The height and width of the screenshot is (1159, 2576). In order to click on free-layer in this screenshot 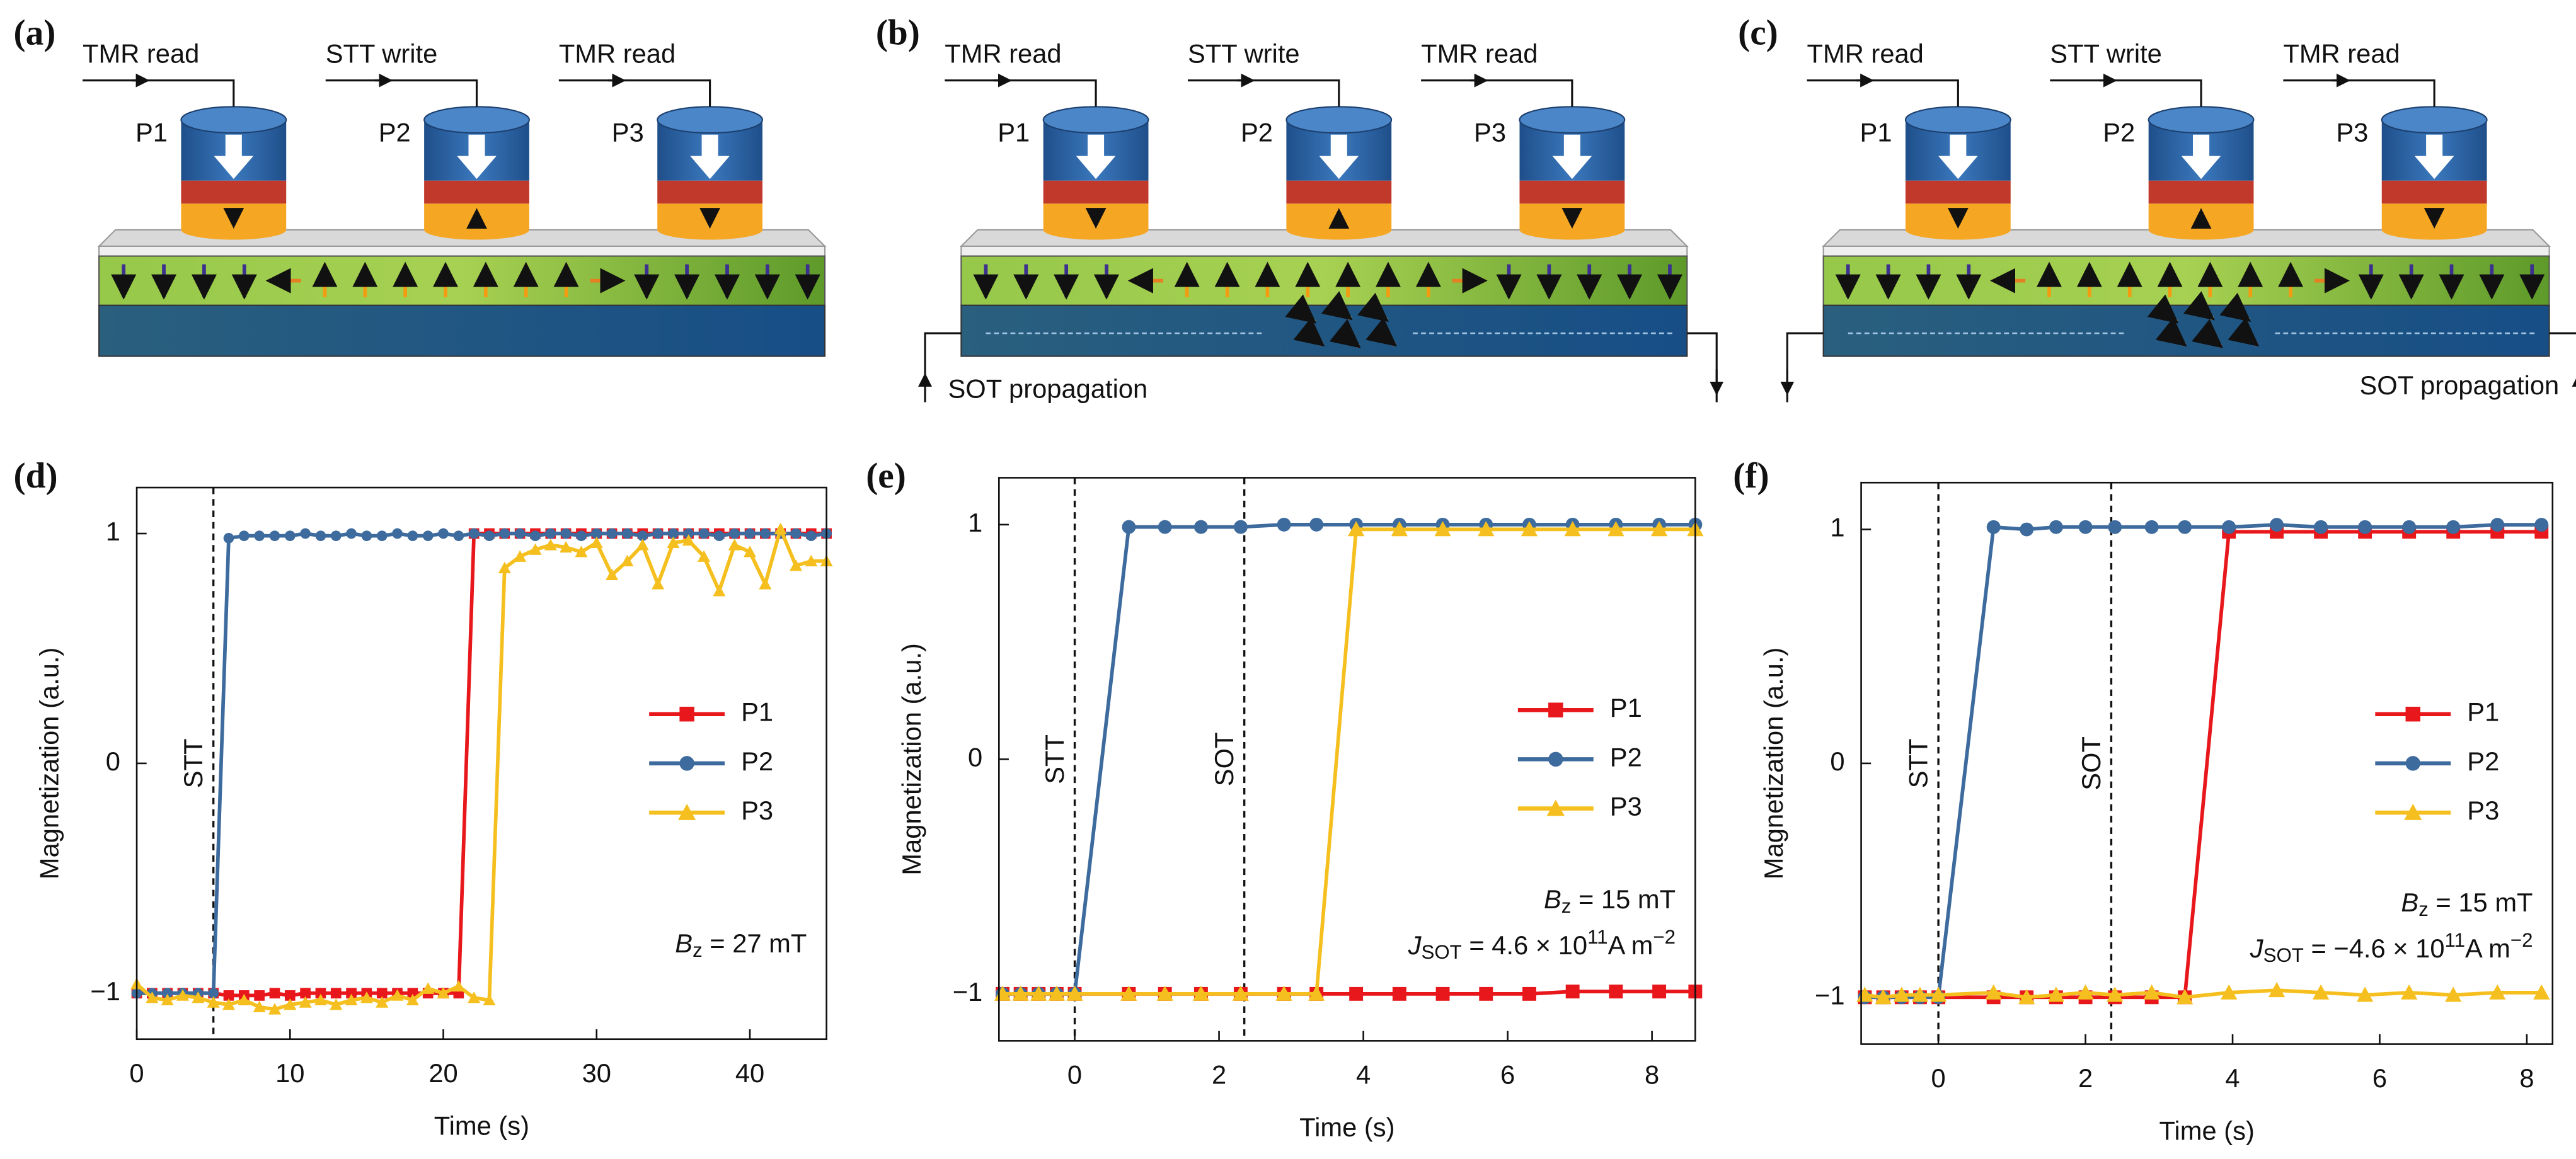, I will do `click(2186, 280)`.